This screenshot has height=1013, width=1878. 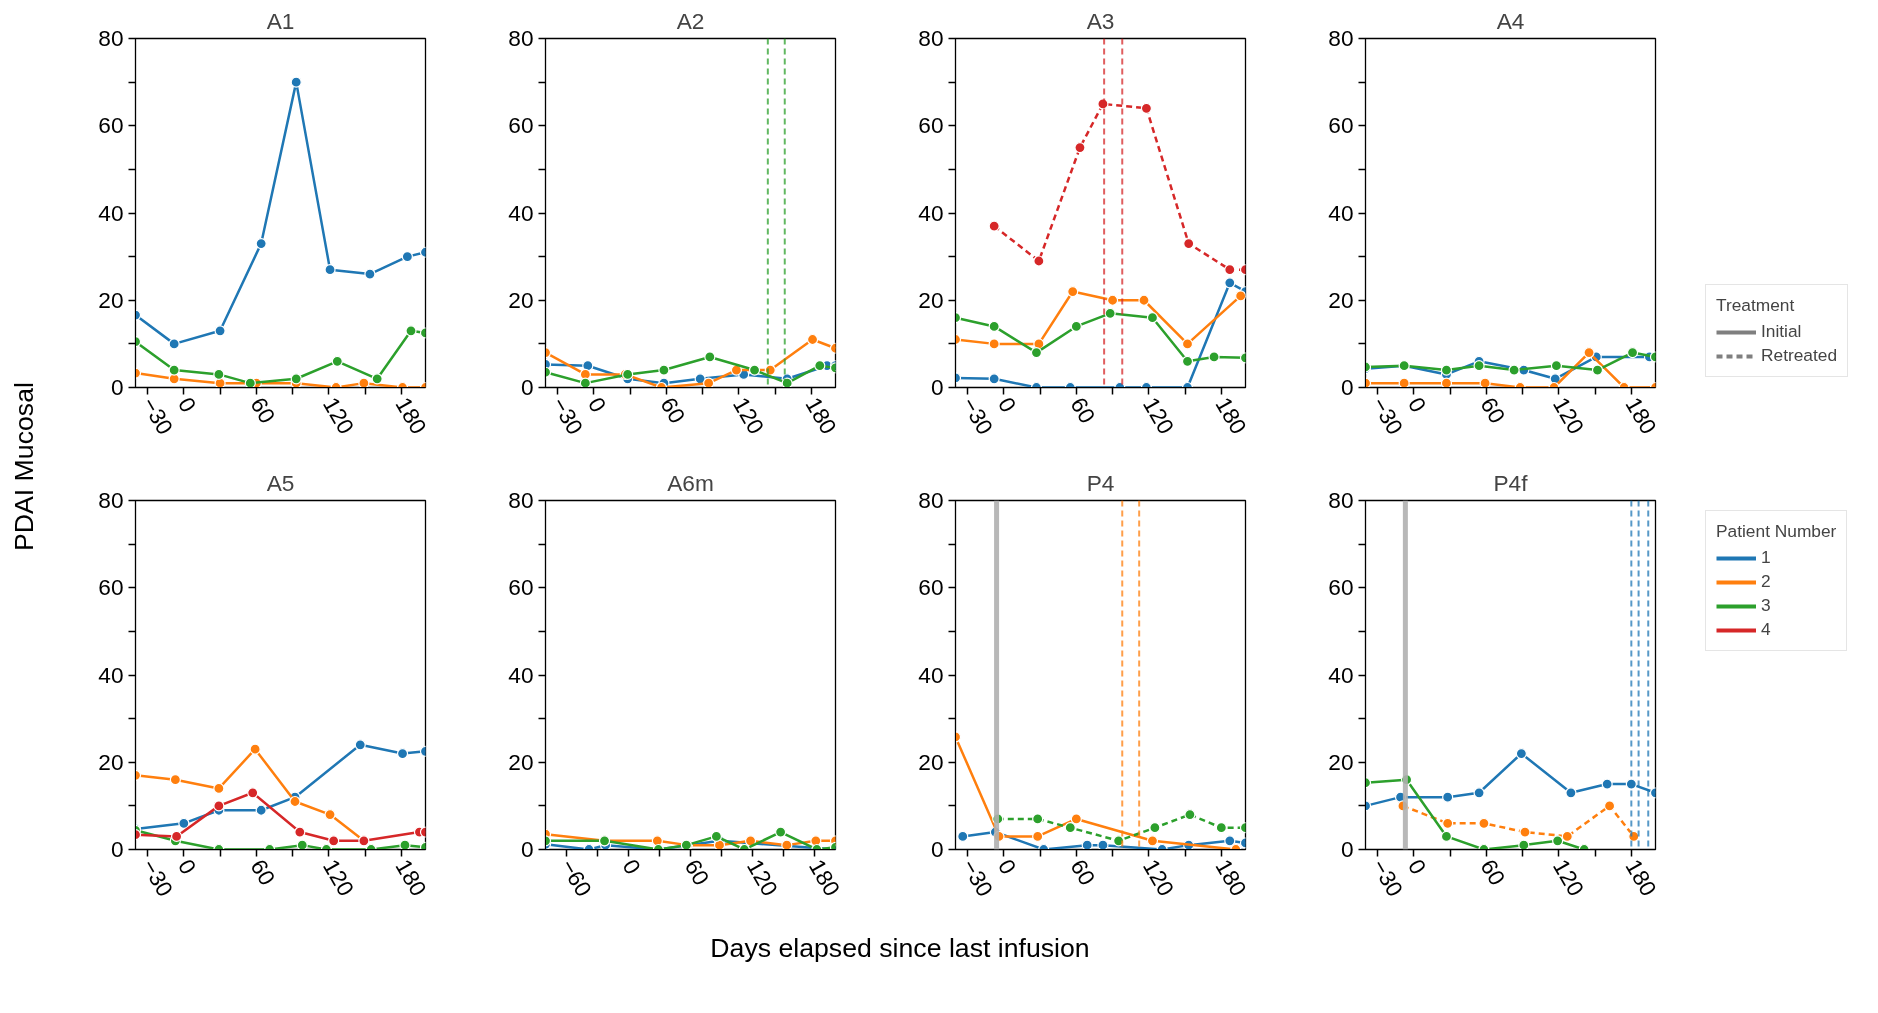 I want to click on legend-label: Retreated, so click(x=1799, y=355).